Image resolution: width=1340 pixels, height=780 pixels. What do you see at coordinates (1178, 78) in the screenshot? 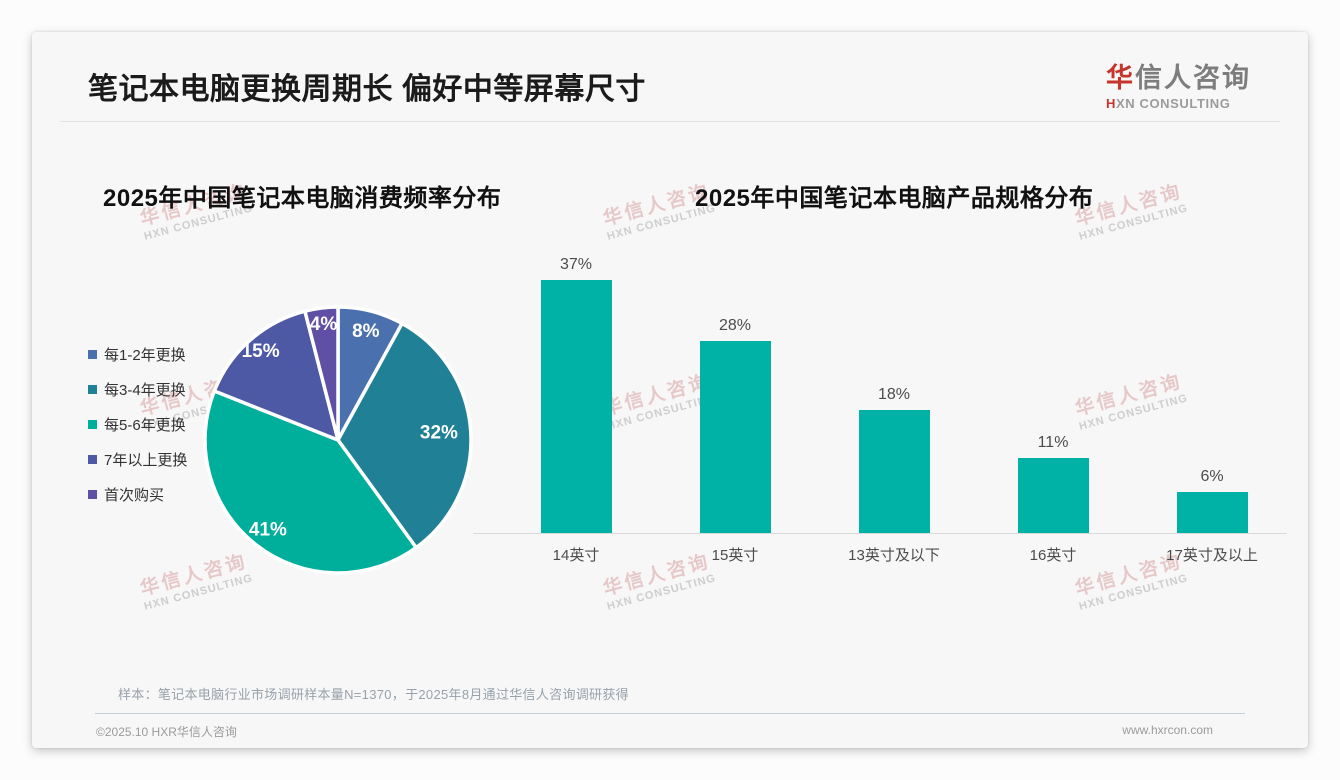
I see `logo-chinese-text: 华信人咨询` at bounding box center [1178, 78].